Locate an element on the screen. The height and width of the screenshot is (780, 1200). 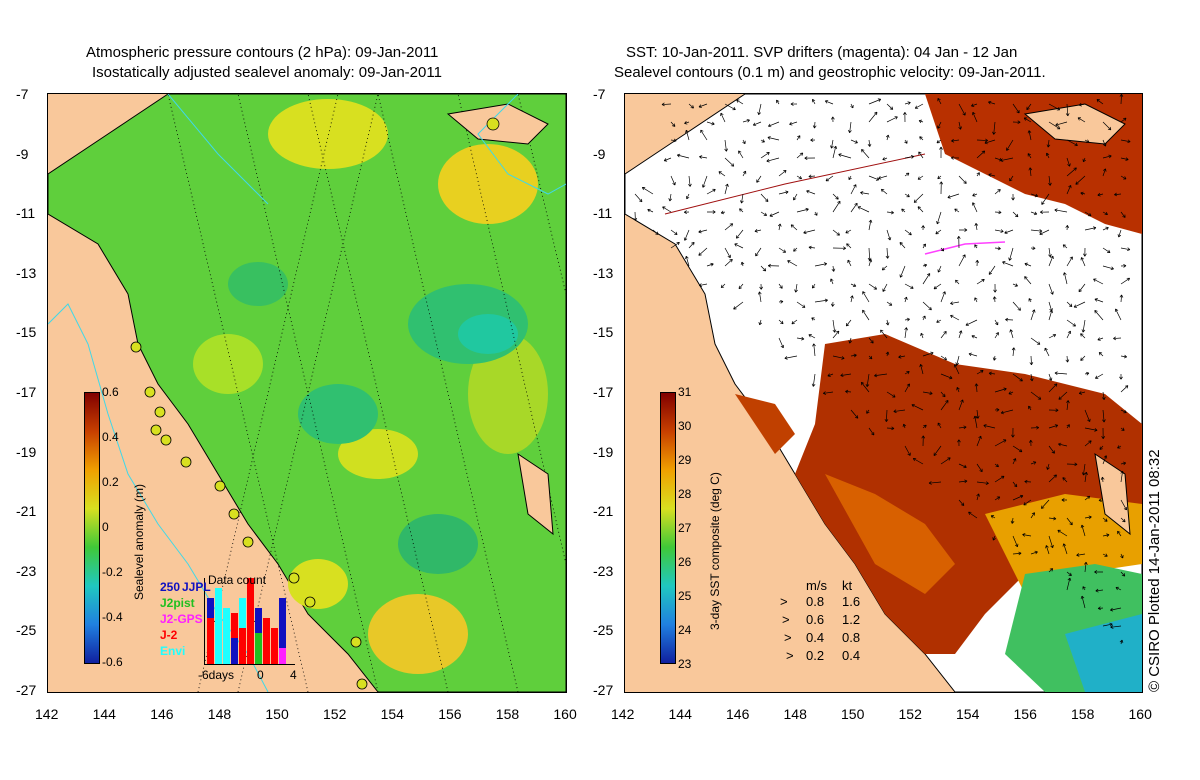
legend-j2pist: J2pist is located at coordinates (177, 603).